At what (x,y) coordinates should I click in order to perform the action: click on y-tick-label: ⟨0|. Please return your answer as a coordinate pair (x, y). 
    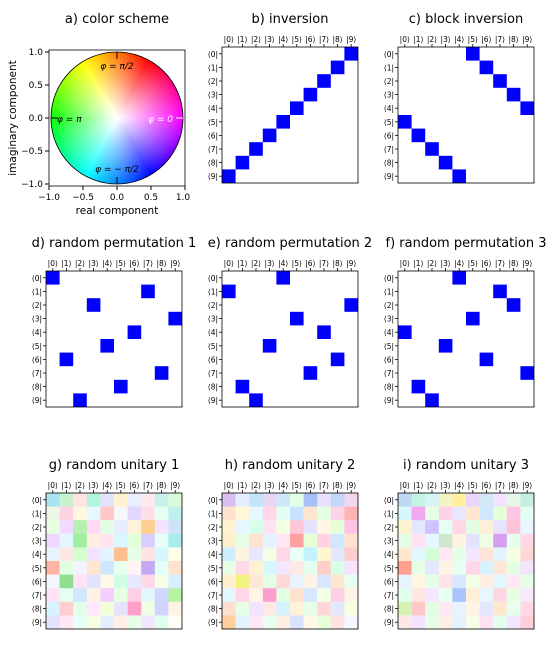
    Looking at the image, I should click on (213, 54).